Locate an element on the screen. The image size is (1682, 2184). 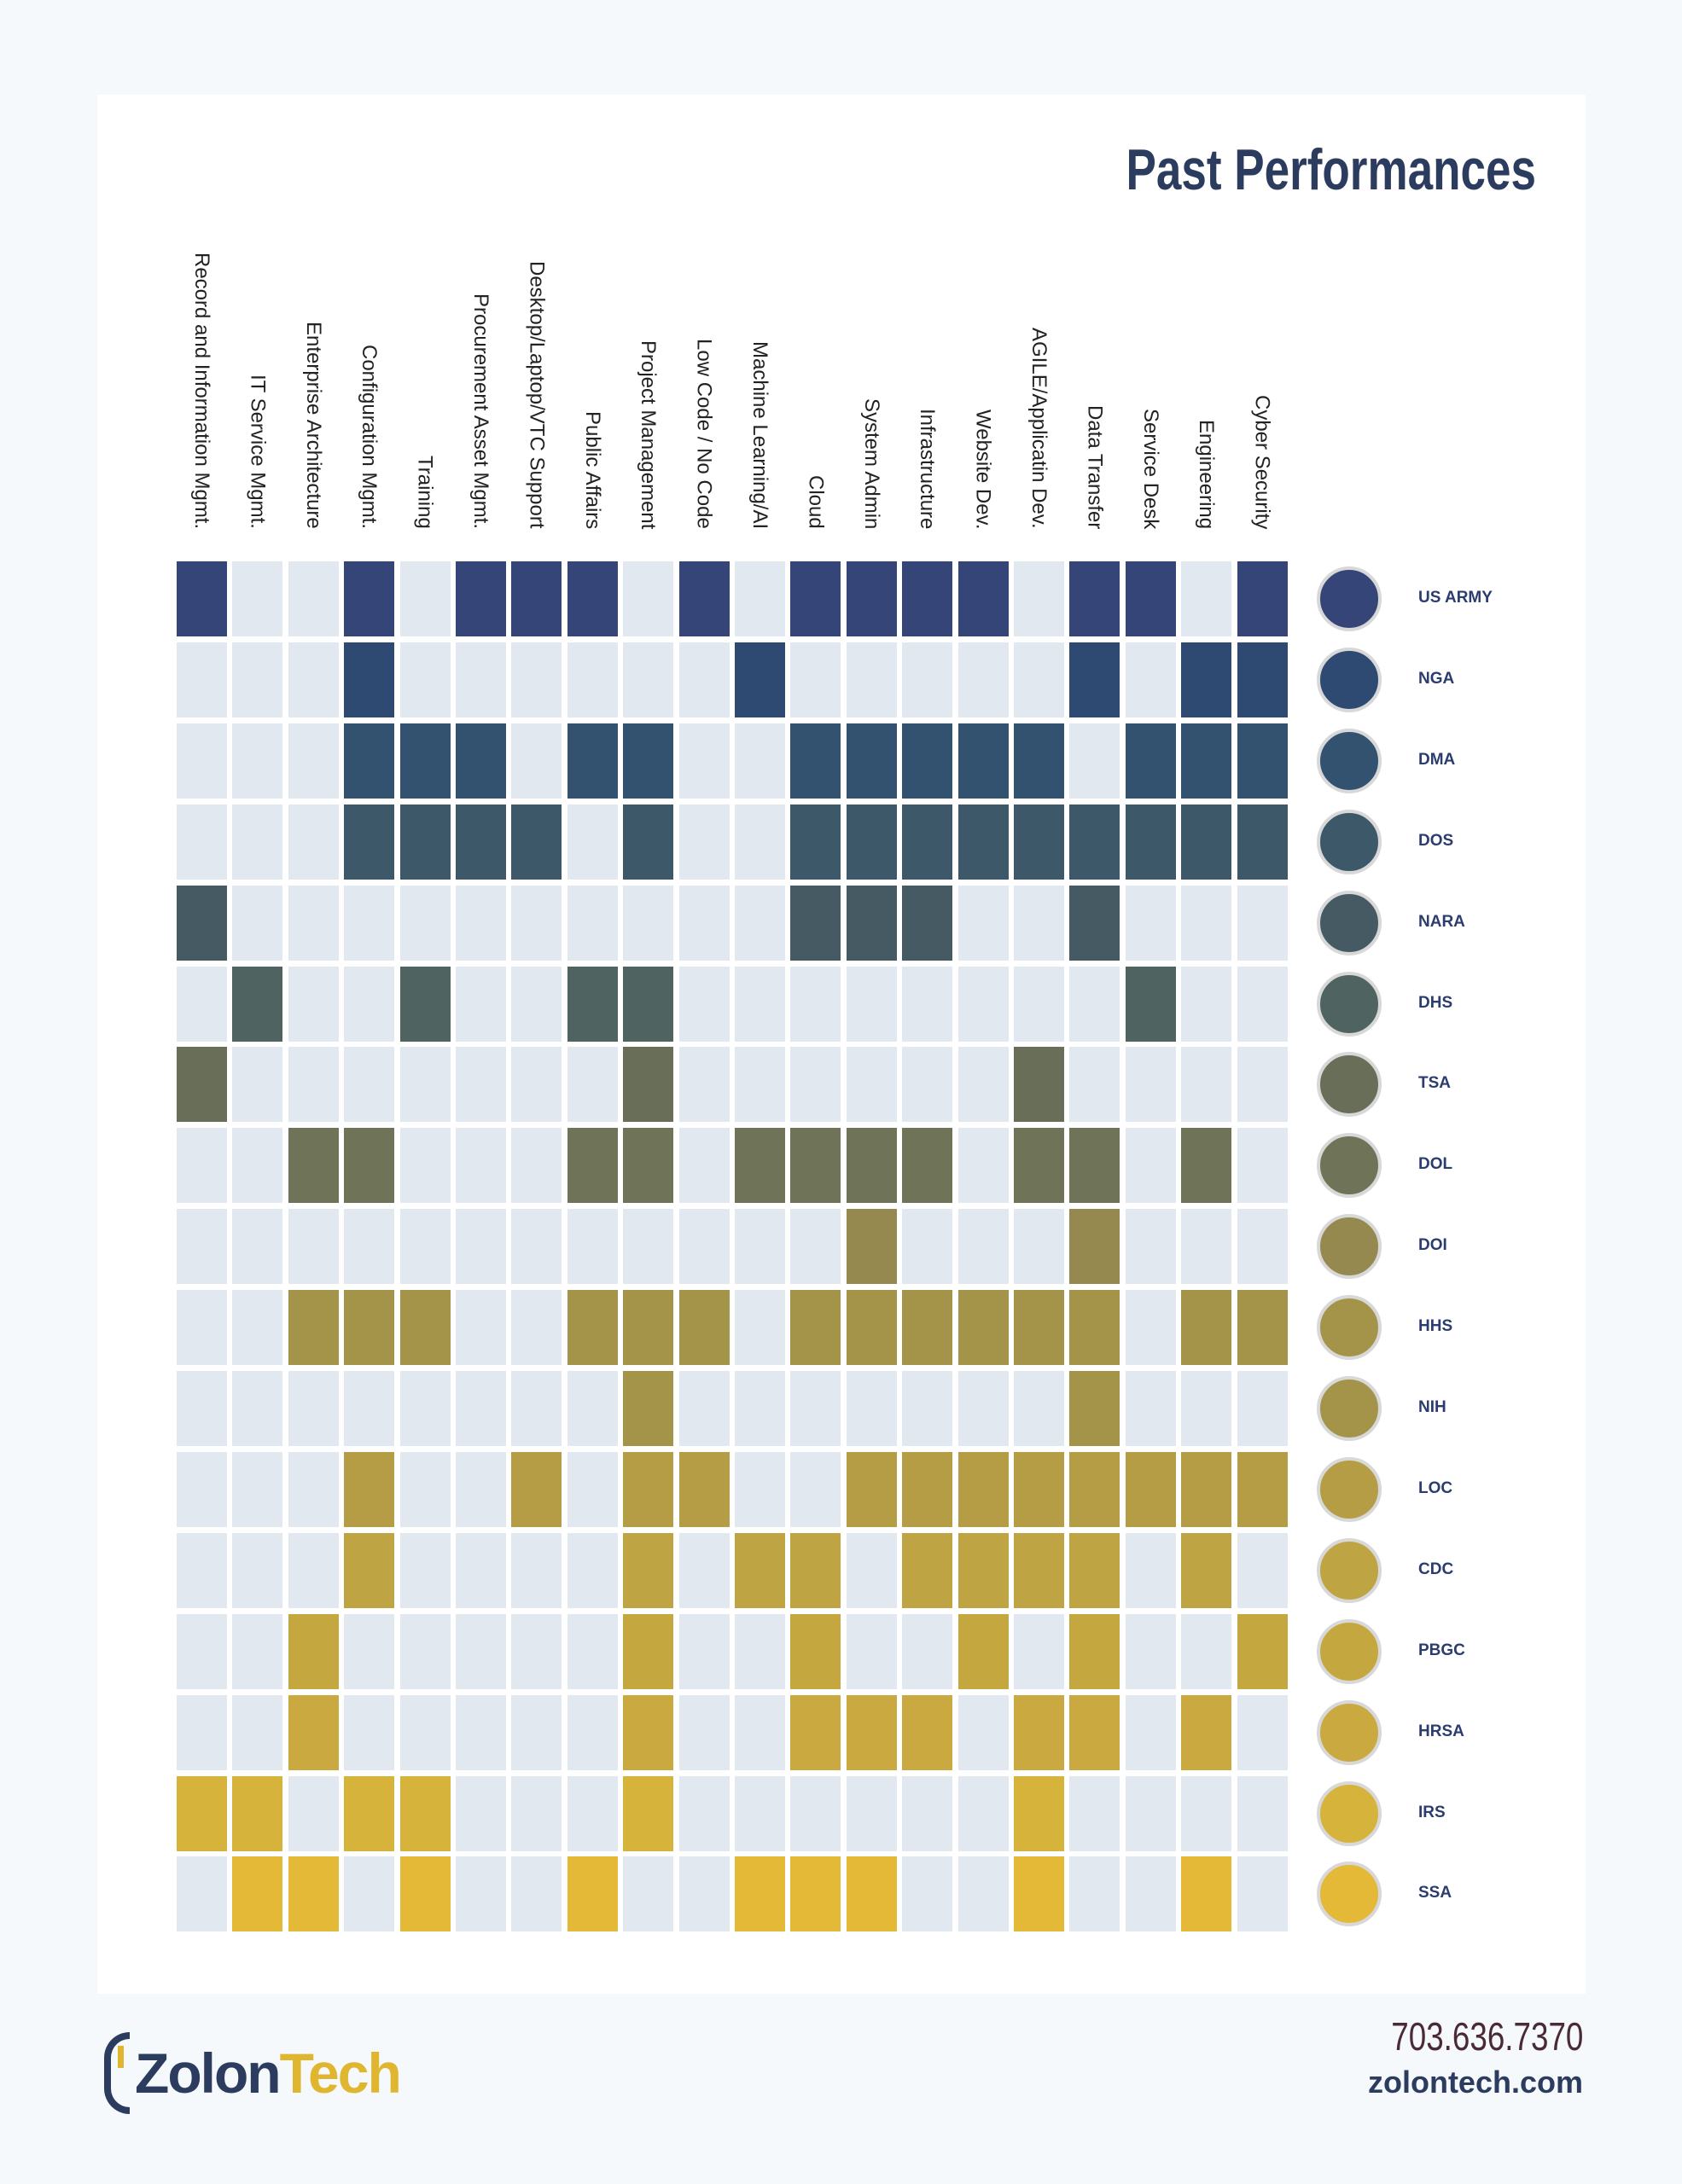
nih-badge-icon is located at coordinates (1349, 1409).